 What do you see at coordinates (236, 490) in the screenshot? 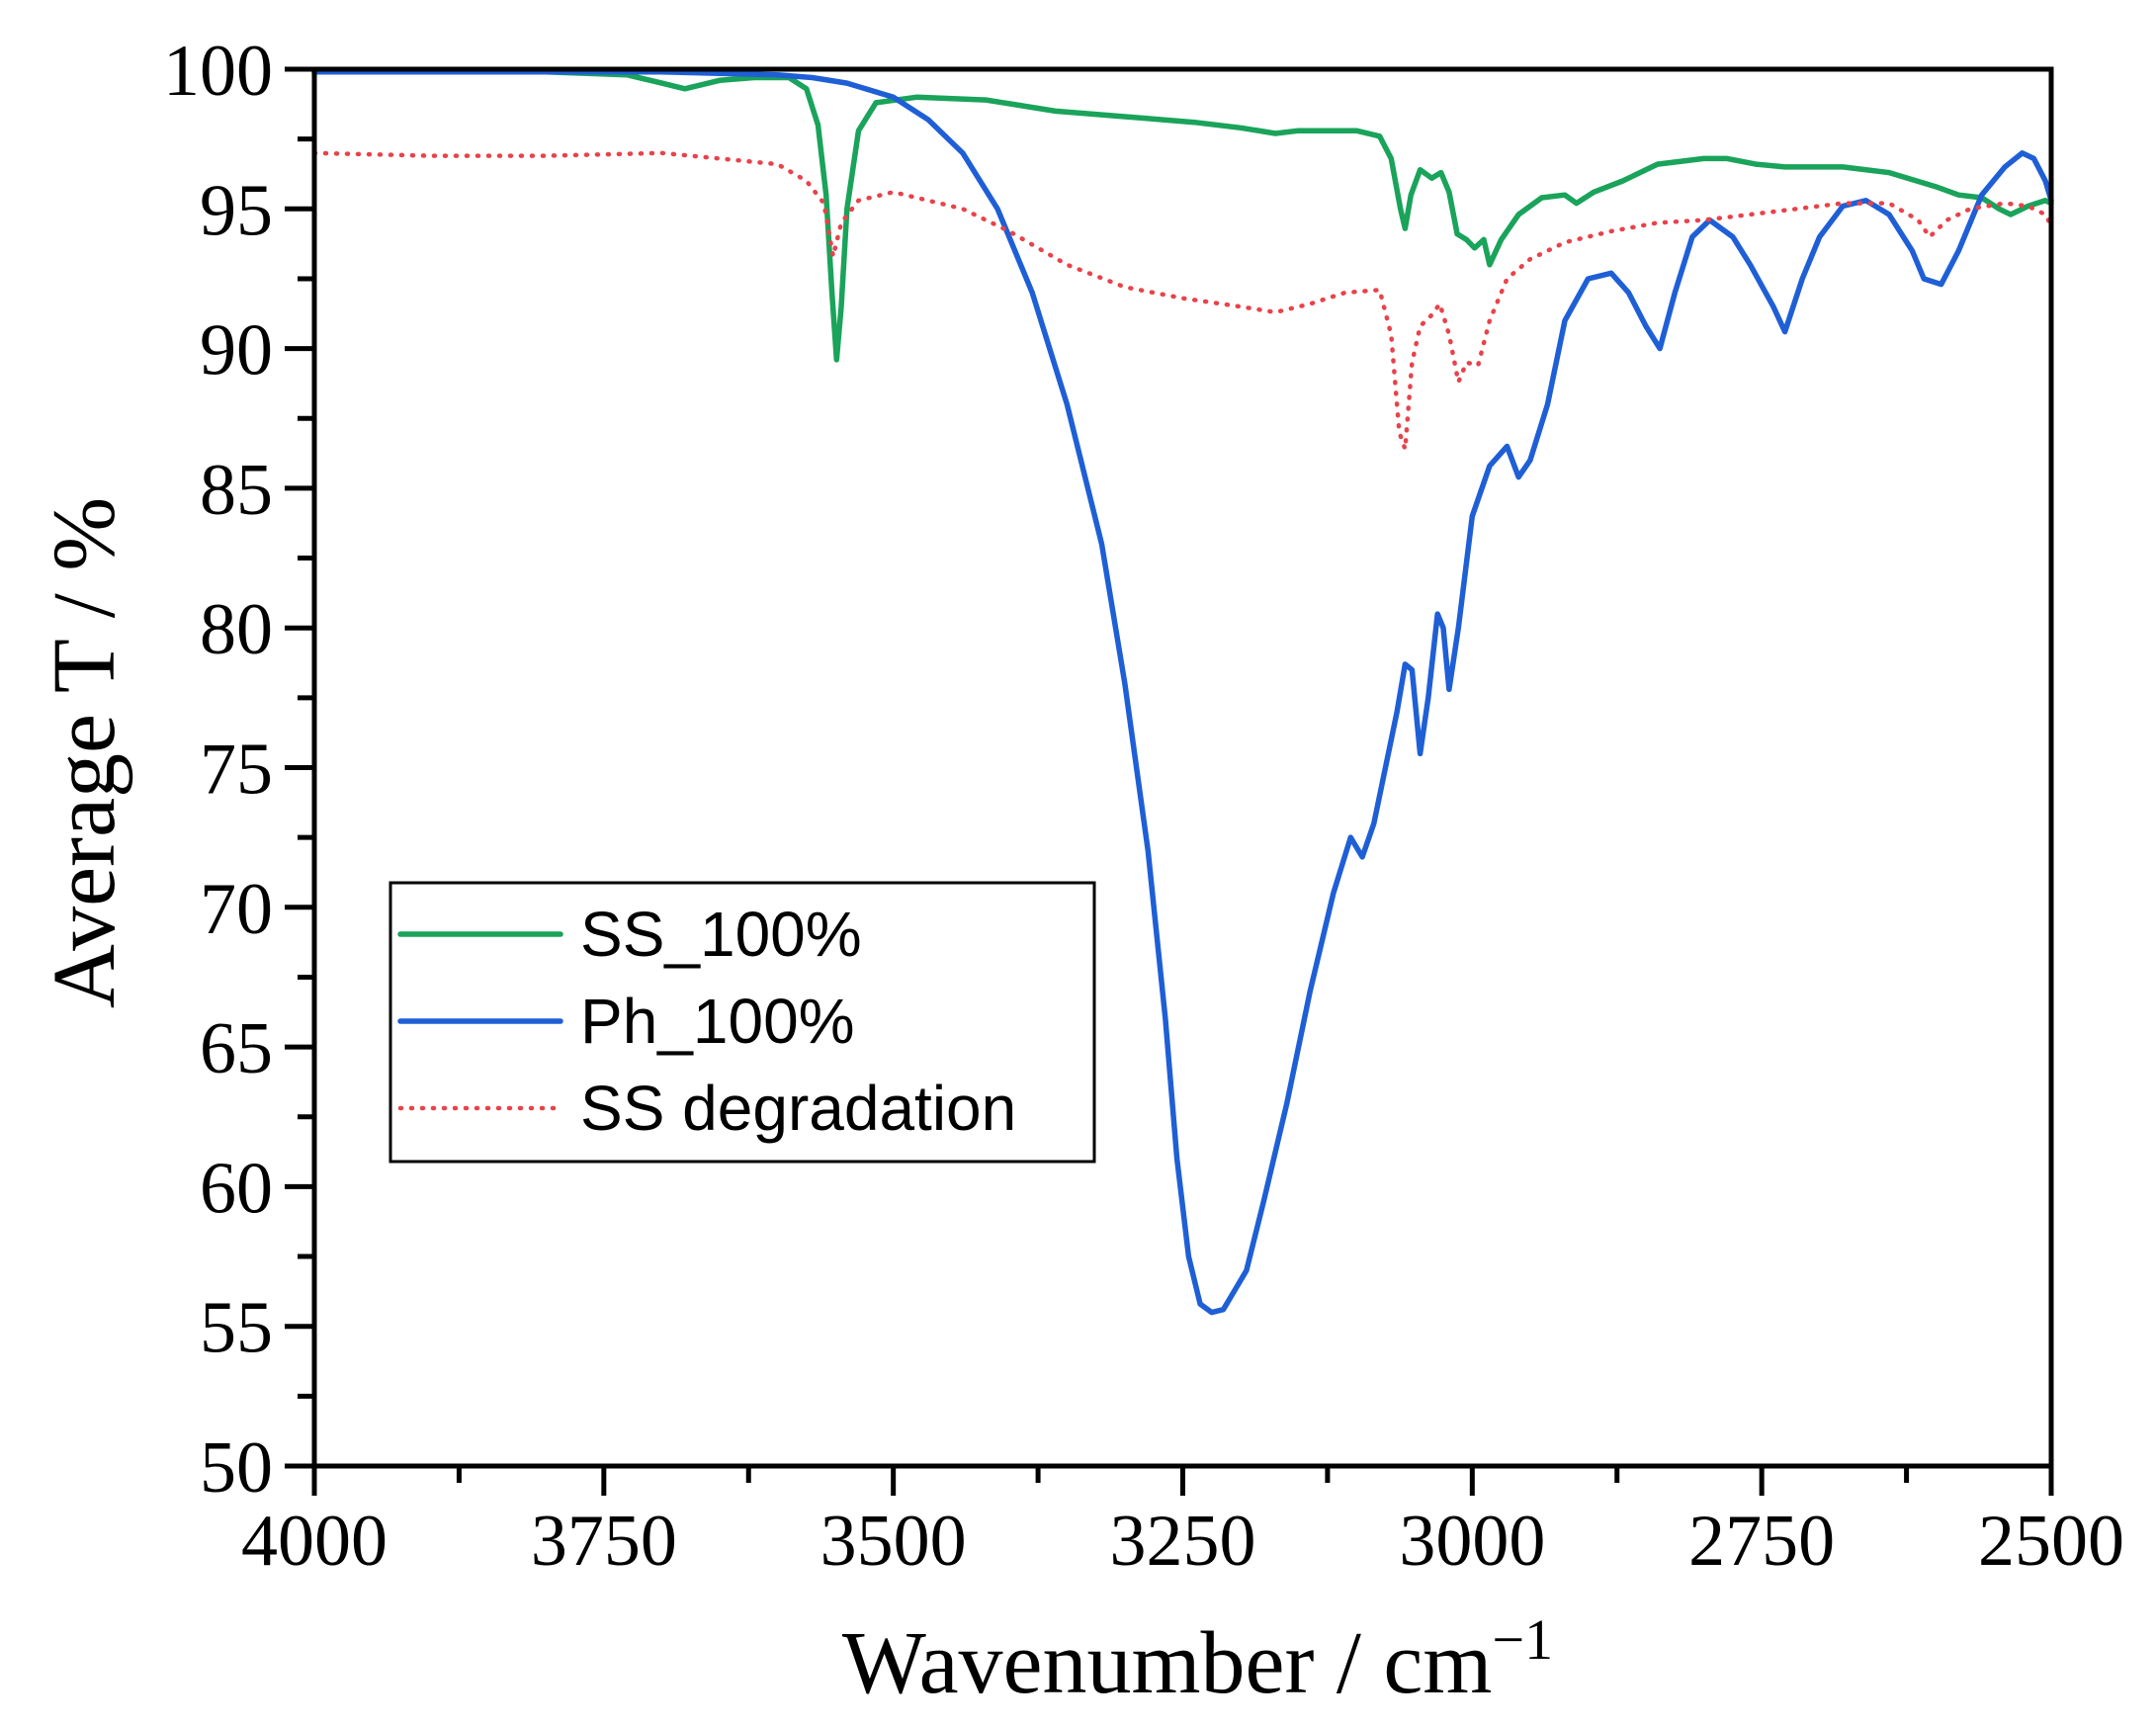
I see `y-tick-label: 85` at bounding box center [236, 490].